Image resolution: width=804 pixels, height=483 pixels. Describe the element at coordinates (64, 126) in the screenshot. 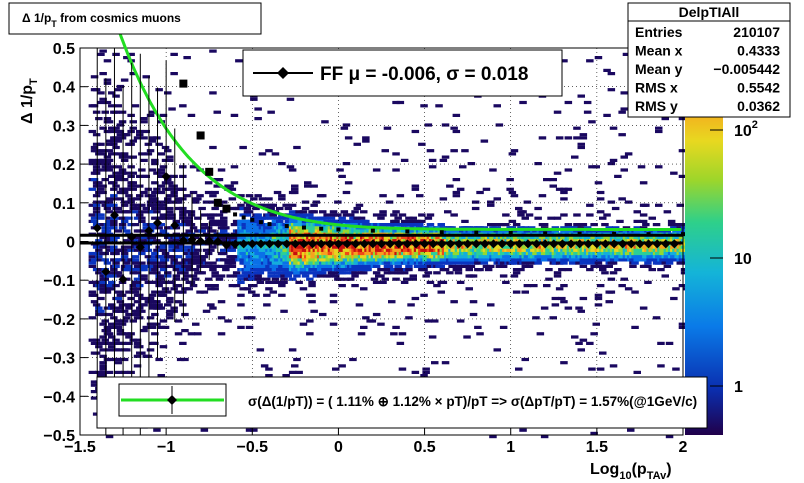

I see `y-tick-label: 0.3` at that location.